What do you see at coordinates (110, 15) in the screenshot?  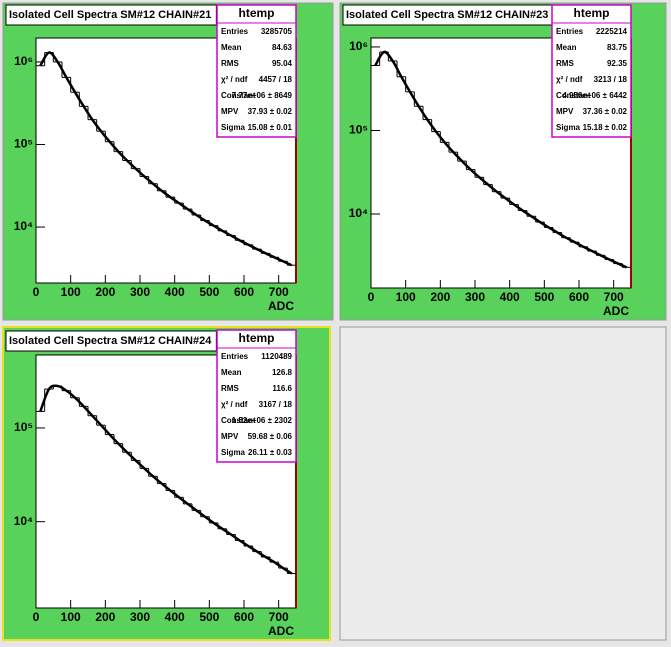 I see `chart-title: Isolated Cell Spectra SM#12 CHAIN#21` at bounding box center [110, 15].